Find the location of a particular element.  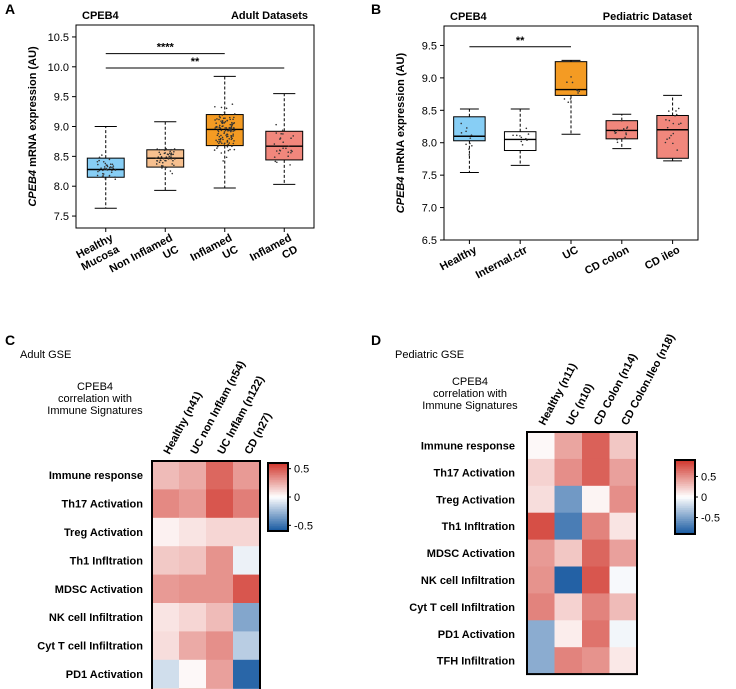

panel-label-d: D is located at coordinates (376, 340).